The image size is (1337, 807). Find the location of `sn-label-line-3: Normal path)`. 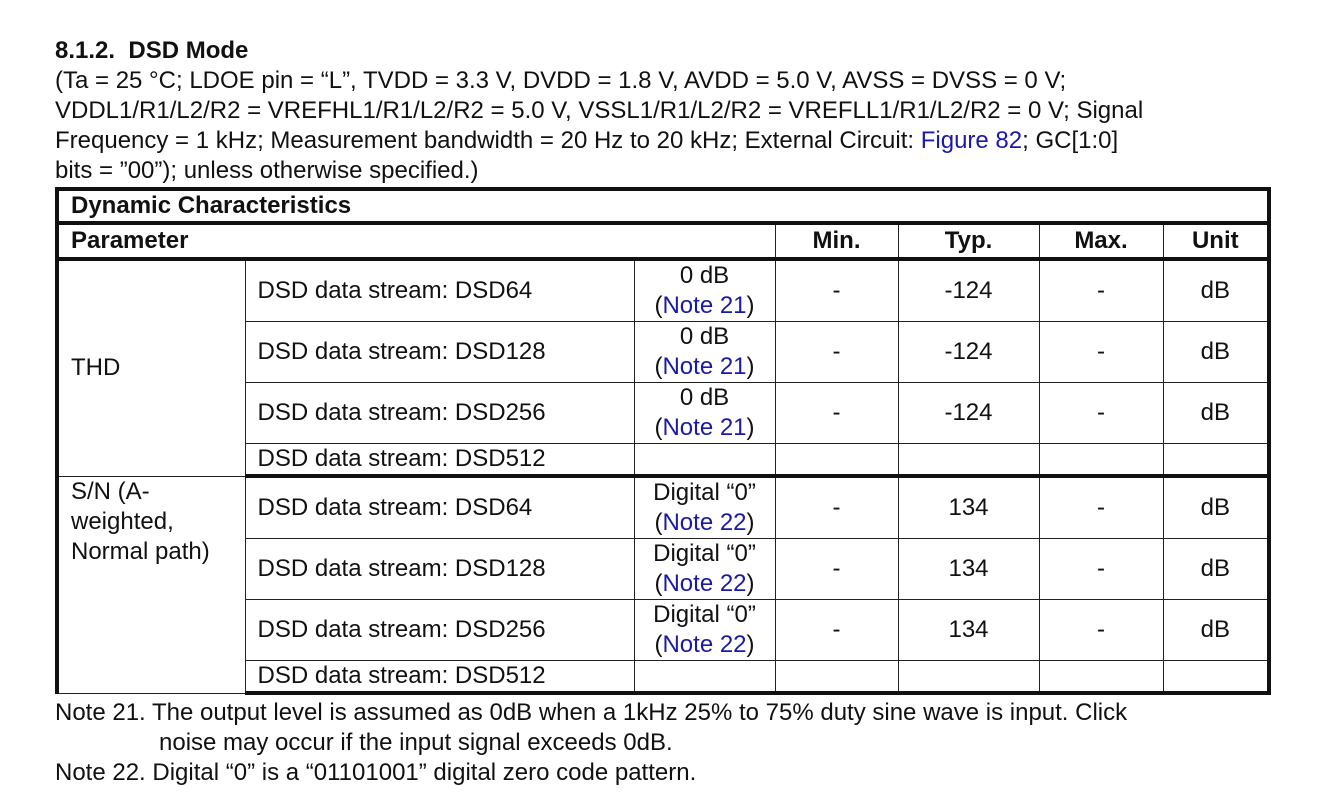

sn-label-line-3: Normal path) is located at coordinates (140, 551).